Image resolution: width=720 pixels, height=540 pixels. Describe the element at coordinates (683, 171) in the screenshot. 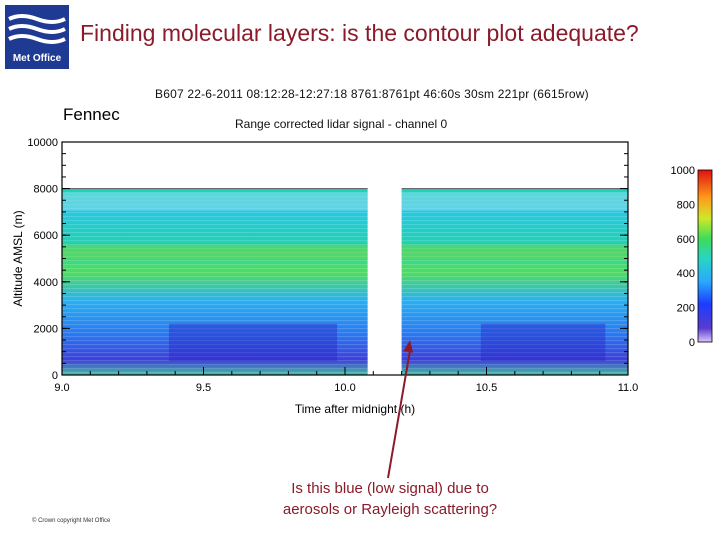

I see `colorbar-tick-label: 1000` at that location.